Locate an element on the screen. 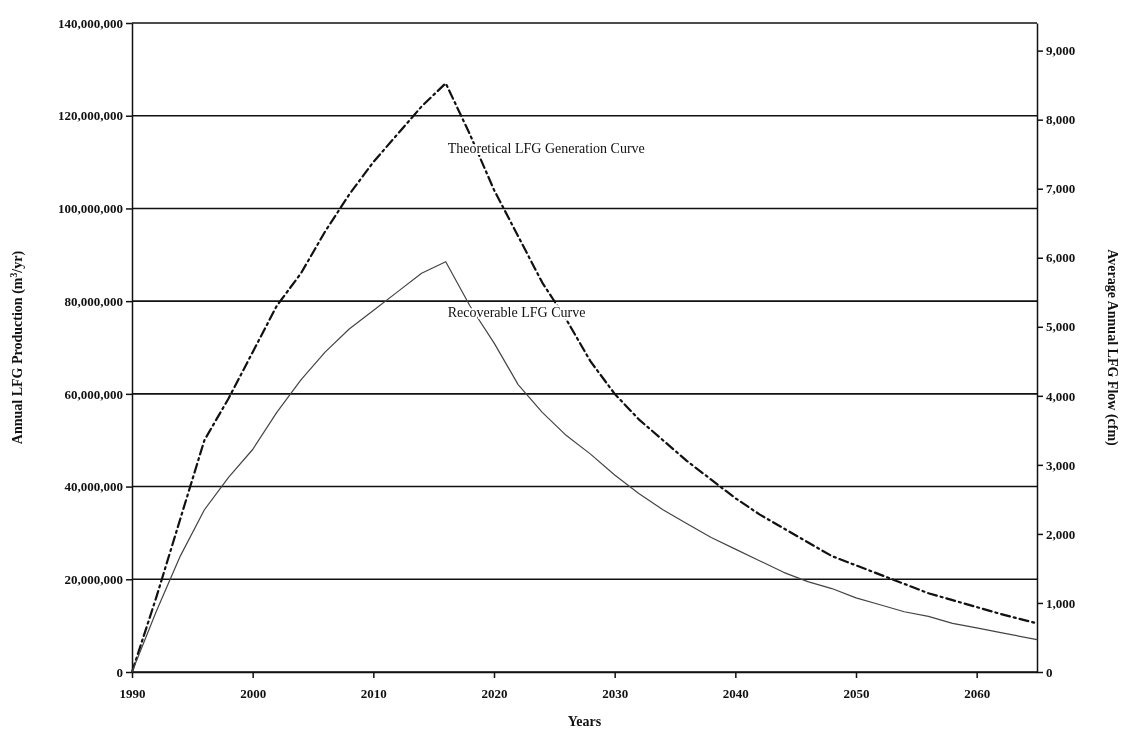 The width and height of the screenshot is (1127, 730). y-tick-label: 120,000,000 is located at coordinates (90, 116).